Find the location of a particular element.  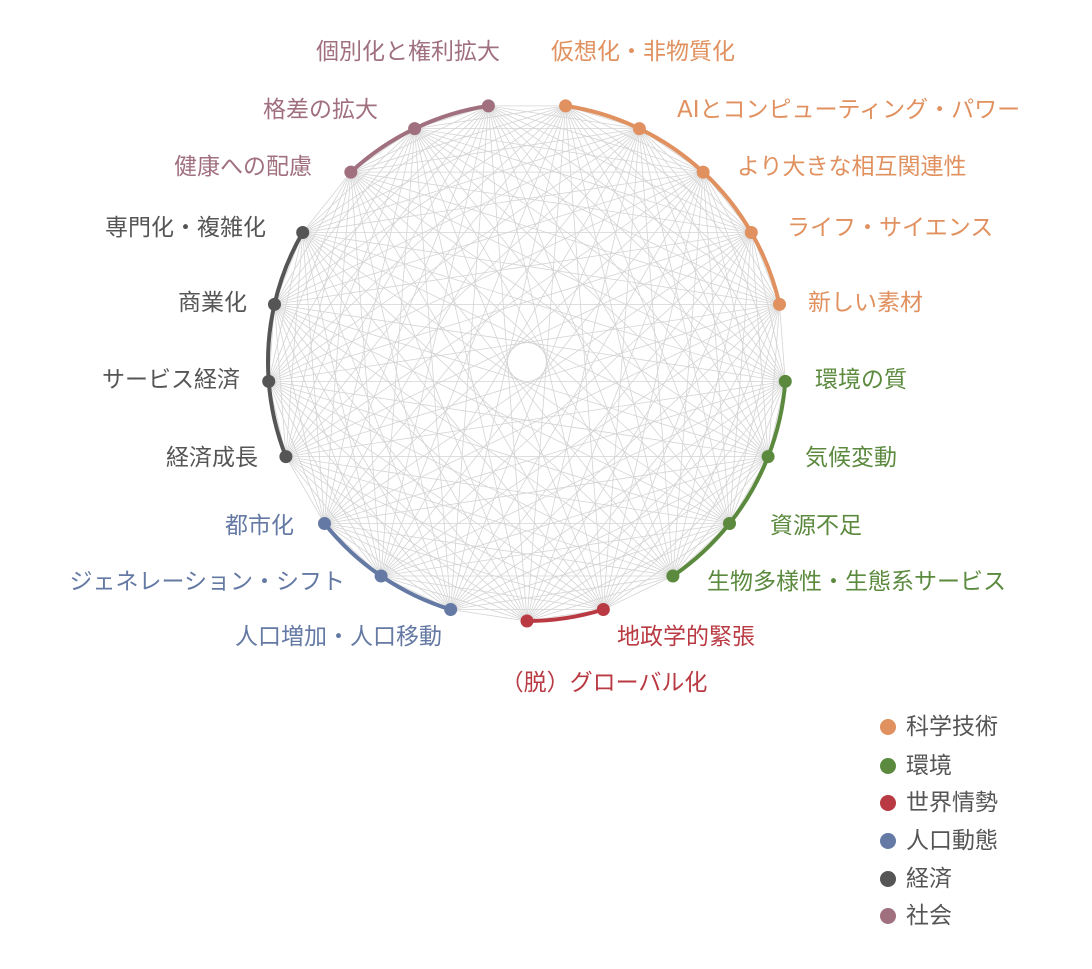

node-label: 資源不足 is located at coordinates (816, 526).